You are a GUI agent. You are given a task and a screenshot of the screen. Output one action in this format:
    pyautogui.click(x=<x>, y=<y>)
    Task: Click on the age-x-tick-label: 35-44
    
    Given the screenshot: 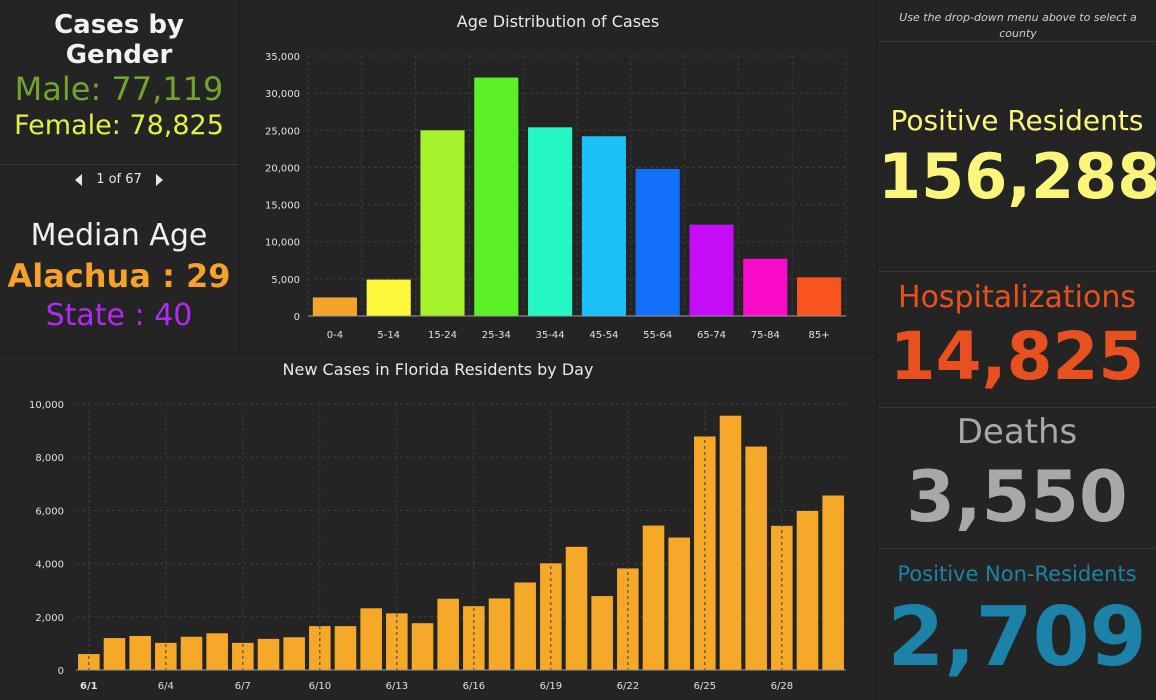 What is the action you would take?
    pyautogui.click(x=550, y=335)
    